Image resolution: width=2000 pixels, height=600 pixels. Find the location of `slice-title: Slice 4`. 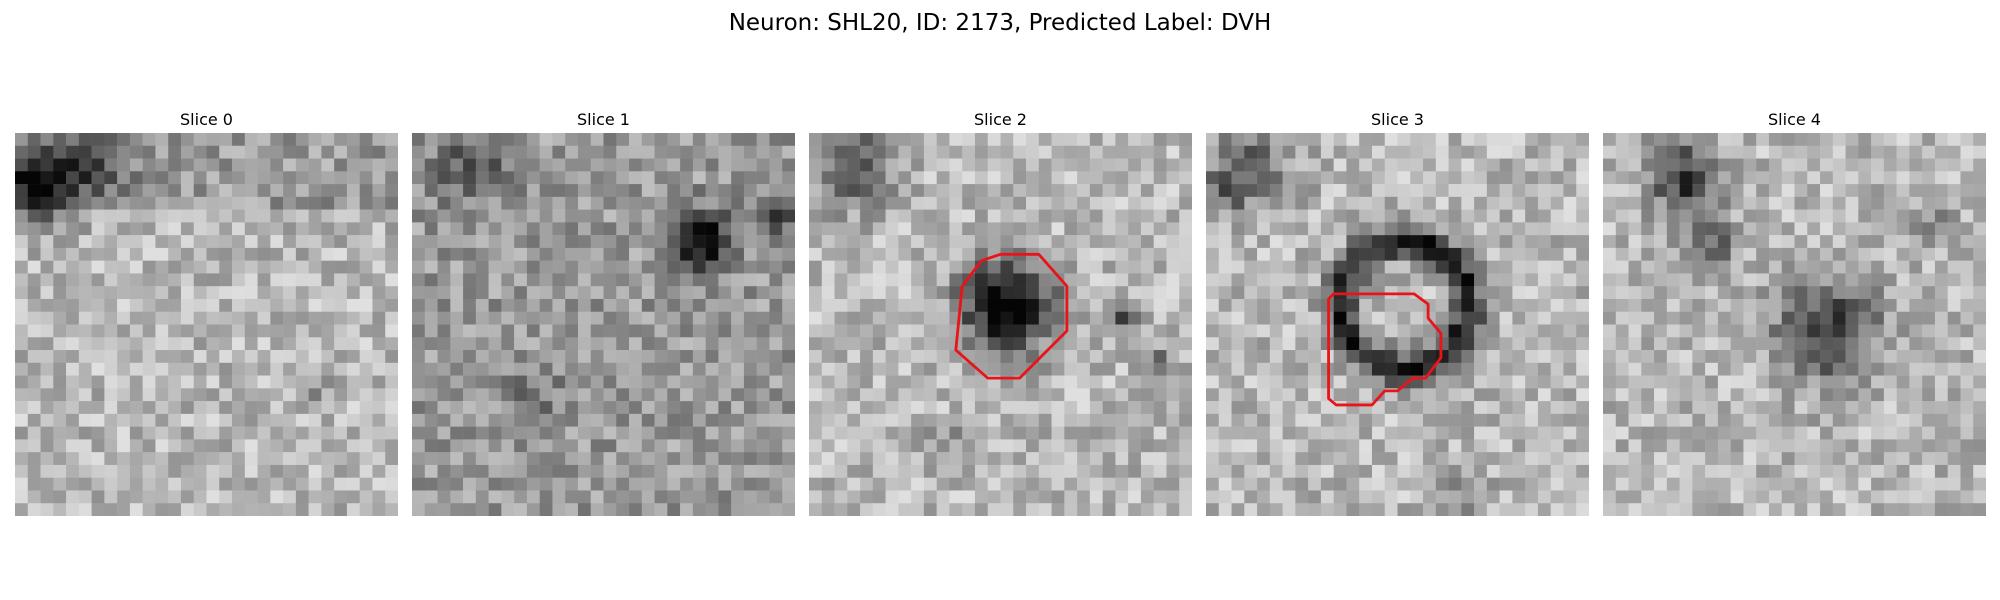

slice-title: Slice 4 is located at coordinates (1794, 119).